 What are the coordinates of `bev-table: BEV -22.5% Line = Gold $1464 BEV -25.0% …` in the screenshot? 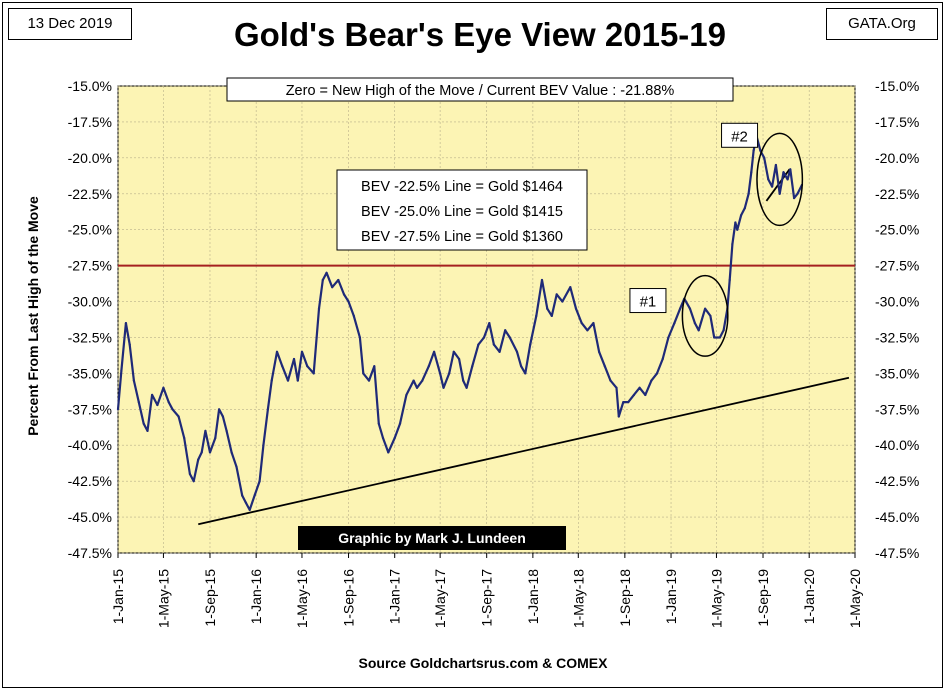 It's located at (462, 210).